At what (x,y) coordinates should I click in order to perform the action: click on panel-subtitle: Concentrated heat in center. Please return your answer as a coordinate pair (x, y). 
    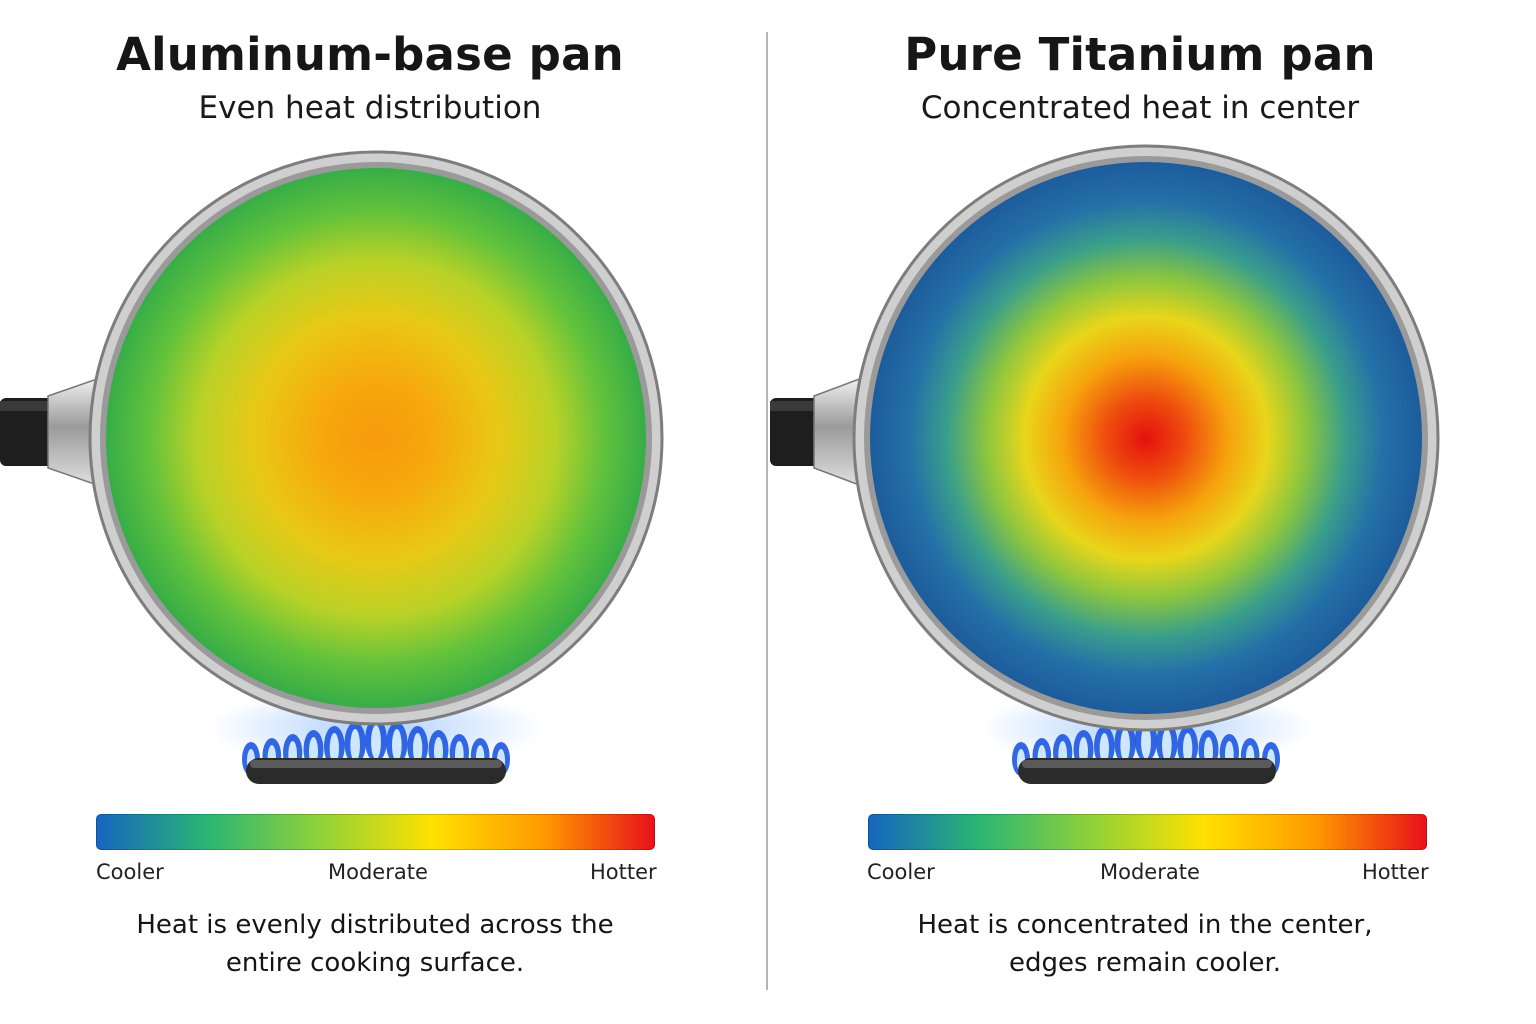
    Looking at the image, I should click on (1140, 108).